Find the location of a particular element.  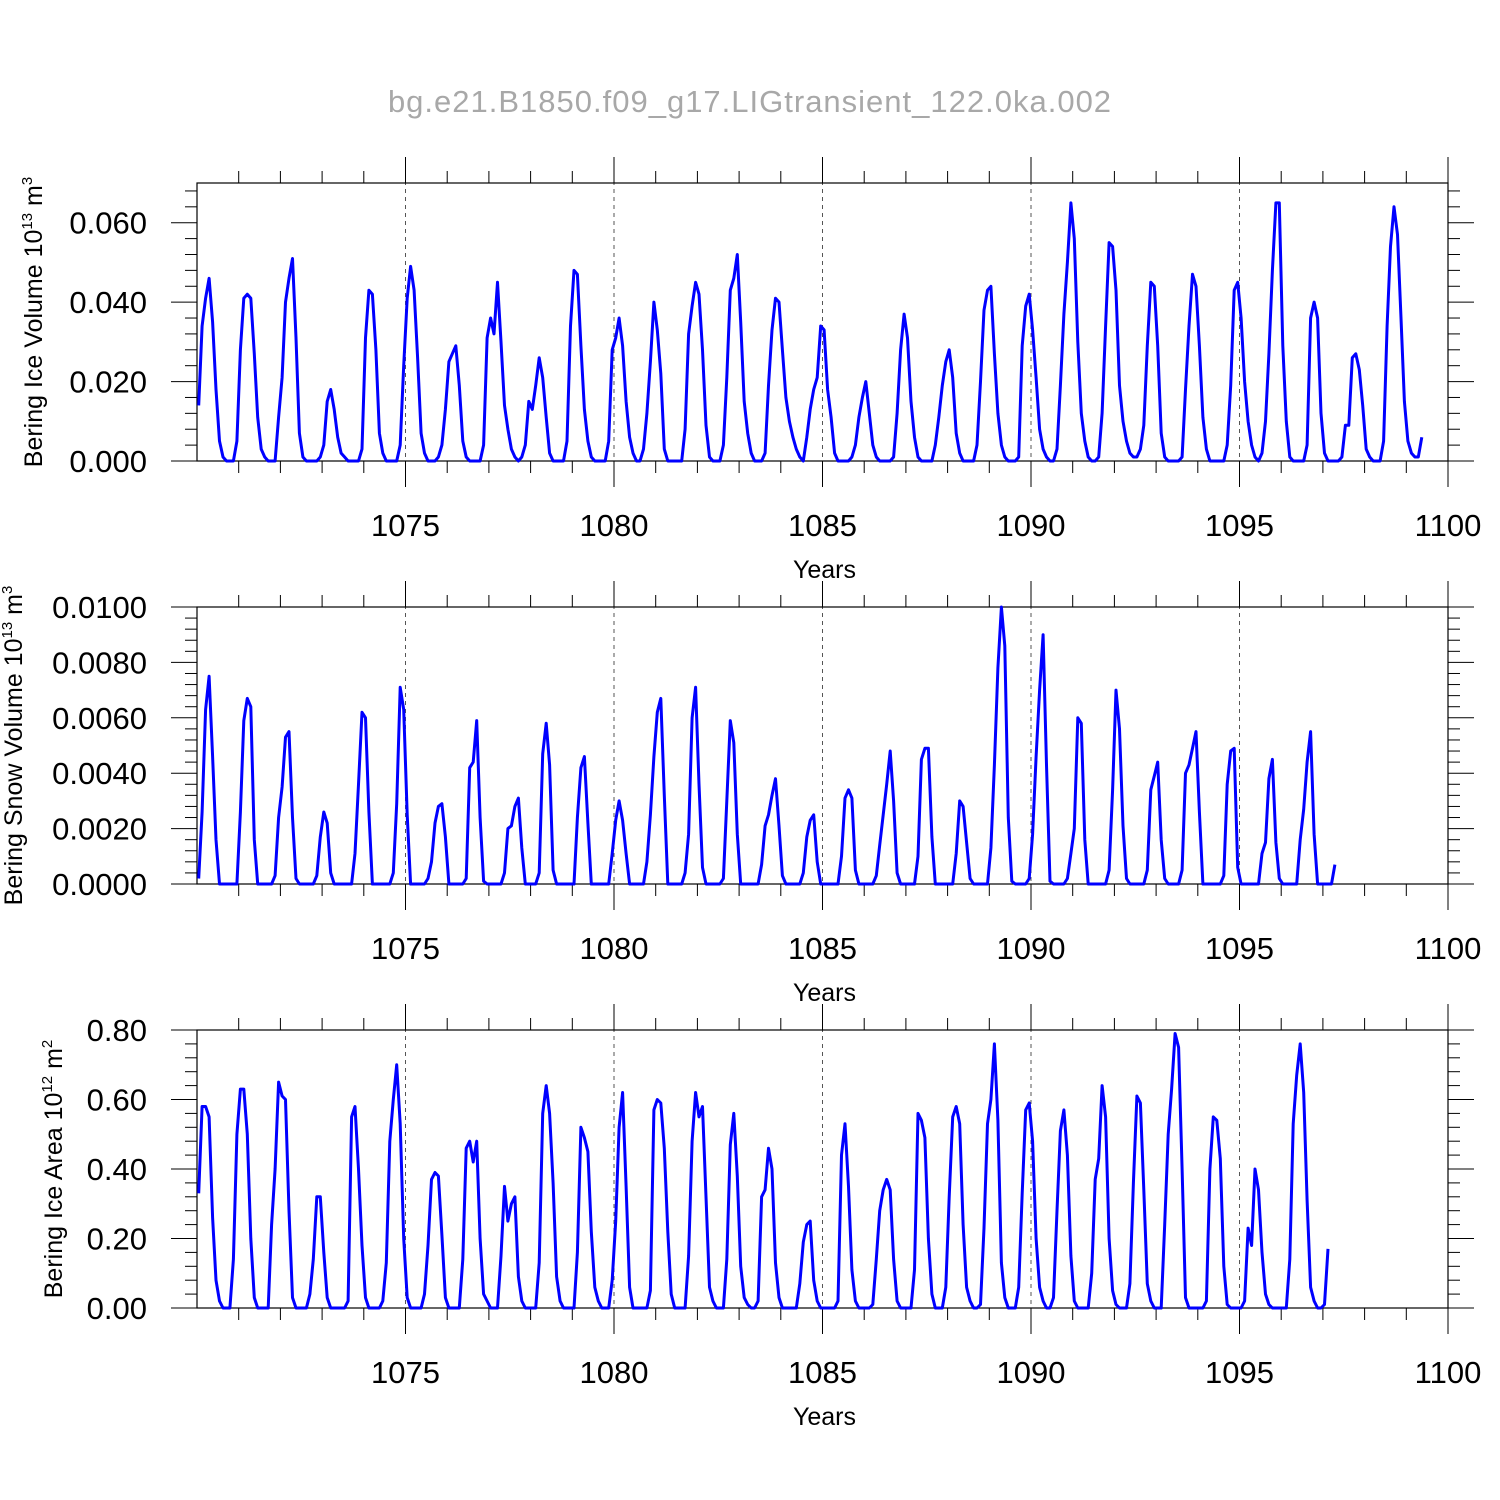

y-axis-label: Bering Ice Volume 1013 m3 is located at coordinates (33, 322).